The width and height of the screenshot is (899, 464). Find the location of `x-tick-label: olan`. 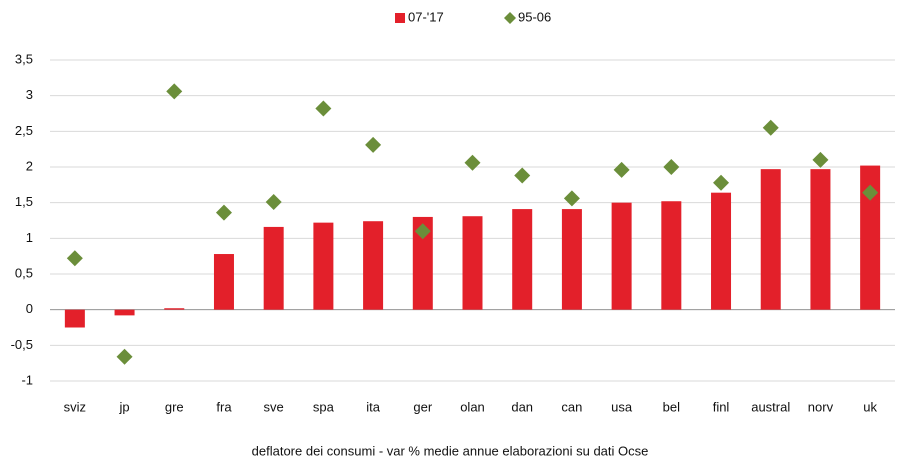

x-tick-label: olan is located at coordinates (472, 406).